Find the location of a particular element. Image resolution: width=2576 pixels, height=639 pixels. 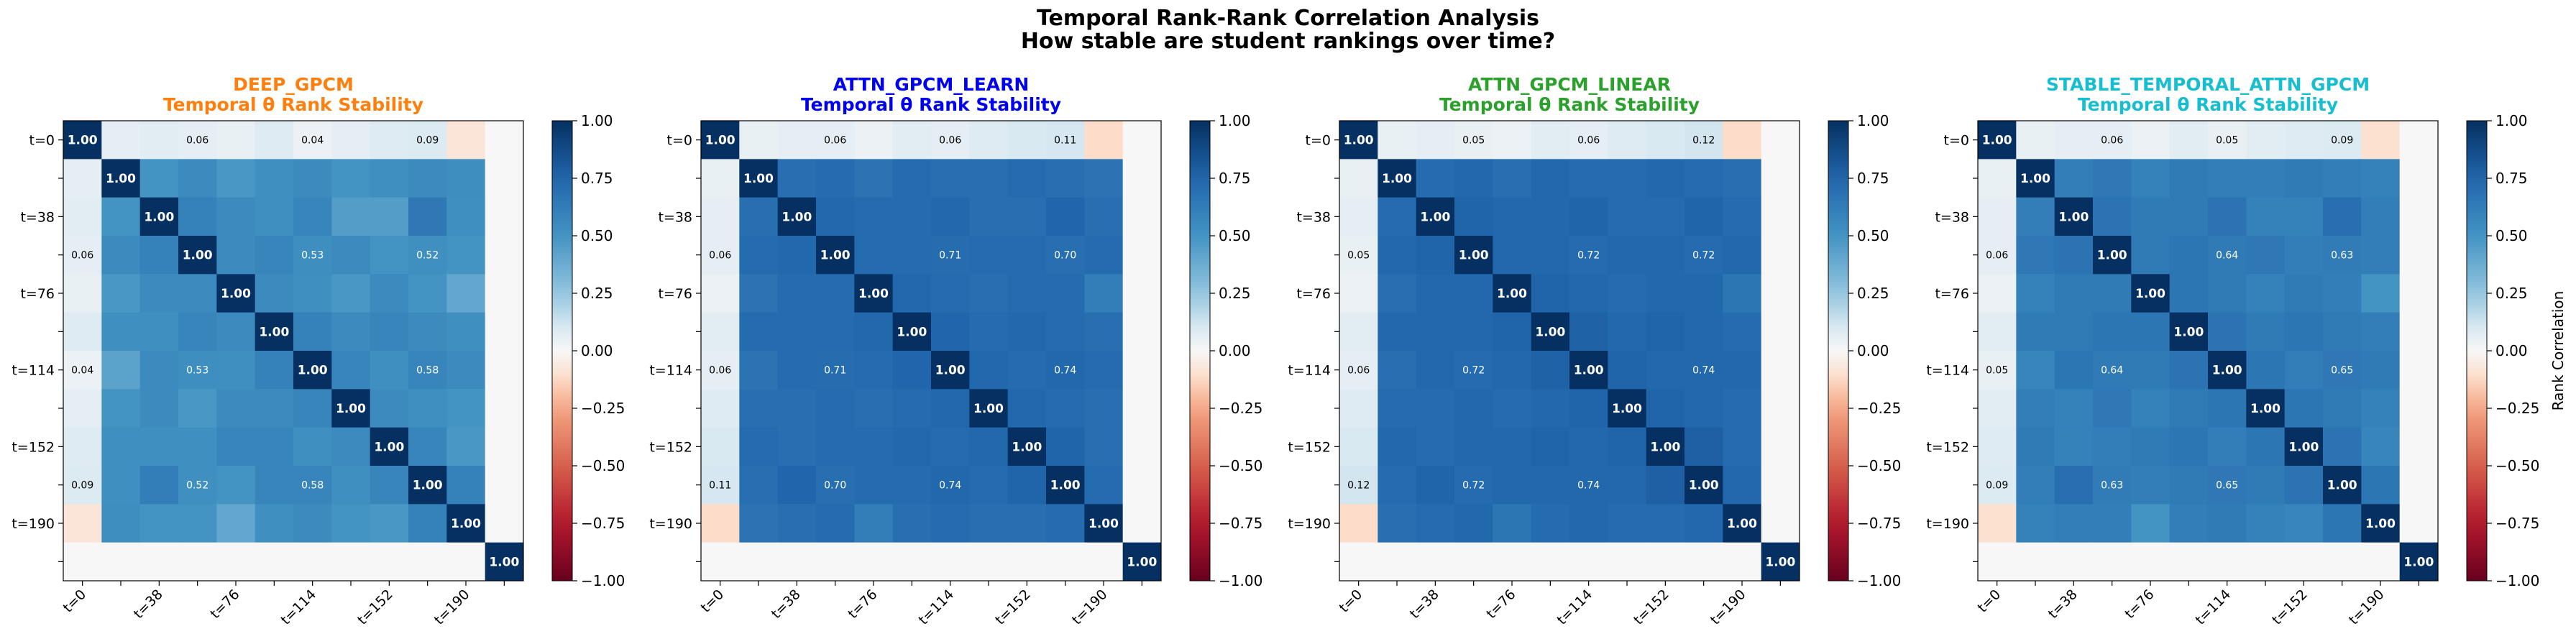

panel-title: DEEP_GPCM is located at coordinates (293, 84).